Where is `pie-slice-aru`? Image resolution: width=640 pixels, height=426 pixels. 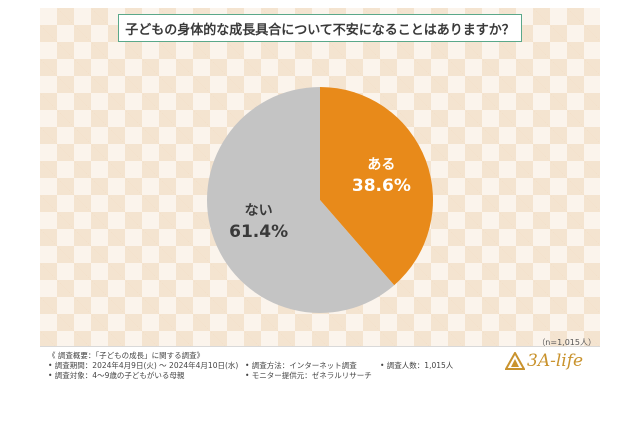
pie-slice-aru is located at coordinates (376, 186).